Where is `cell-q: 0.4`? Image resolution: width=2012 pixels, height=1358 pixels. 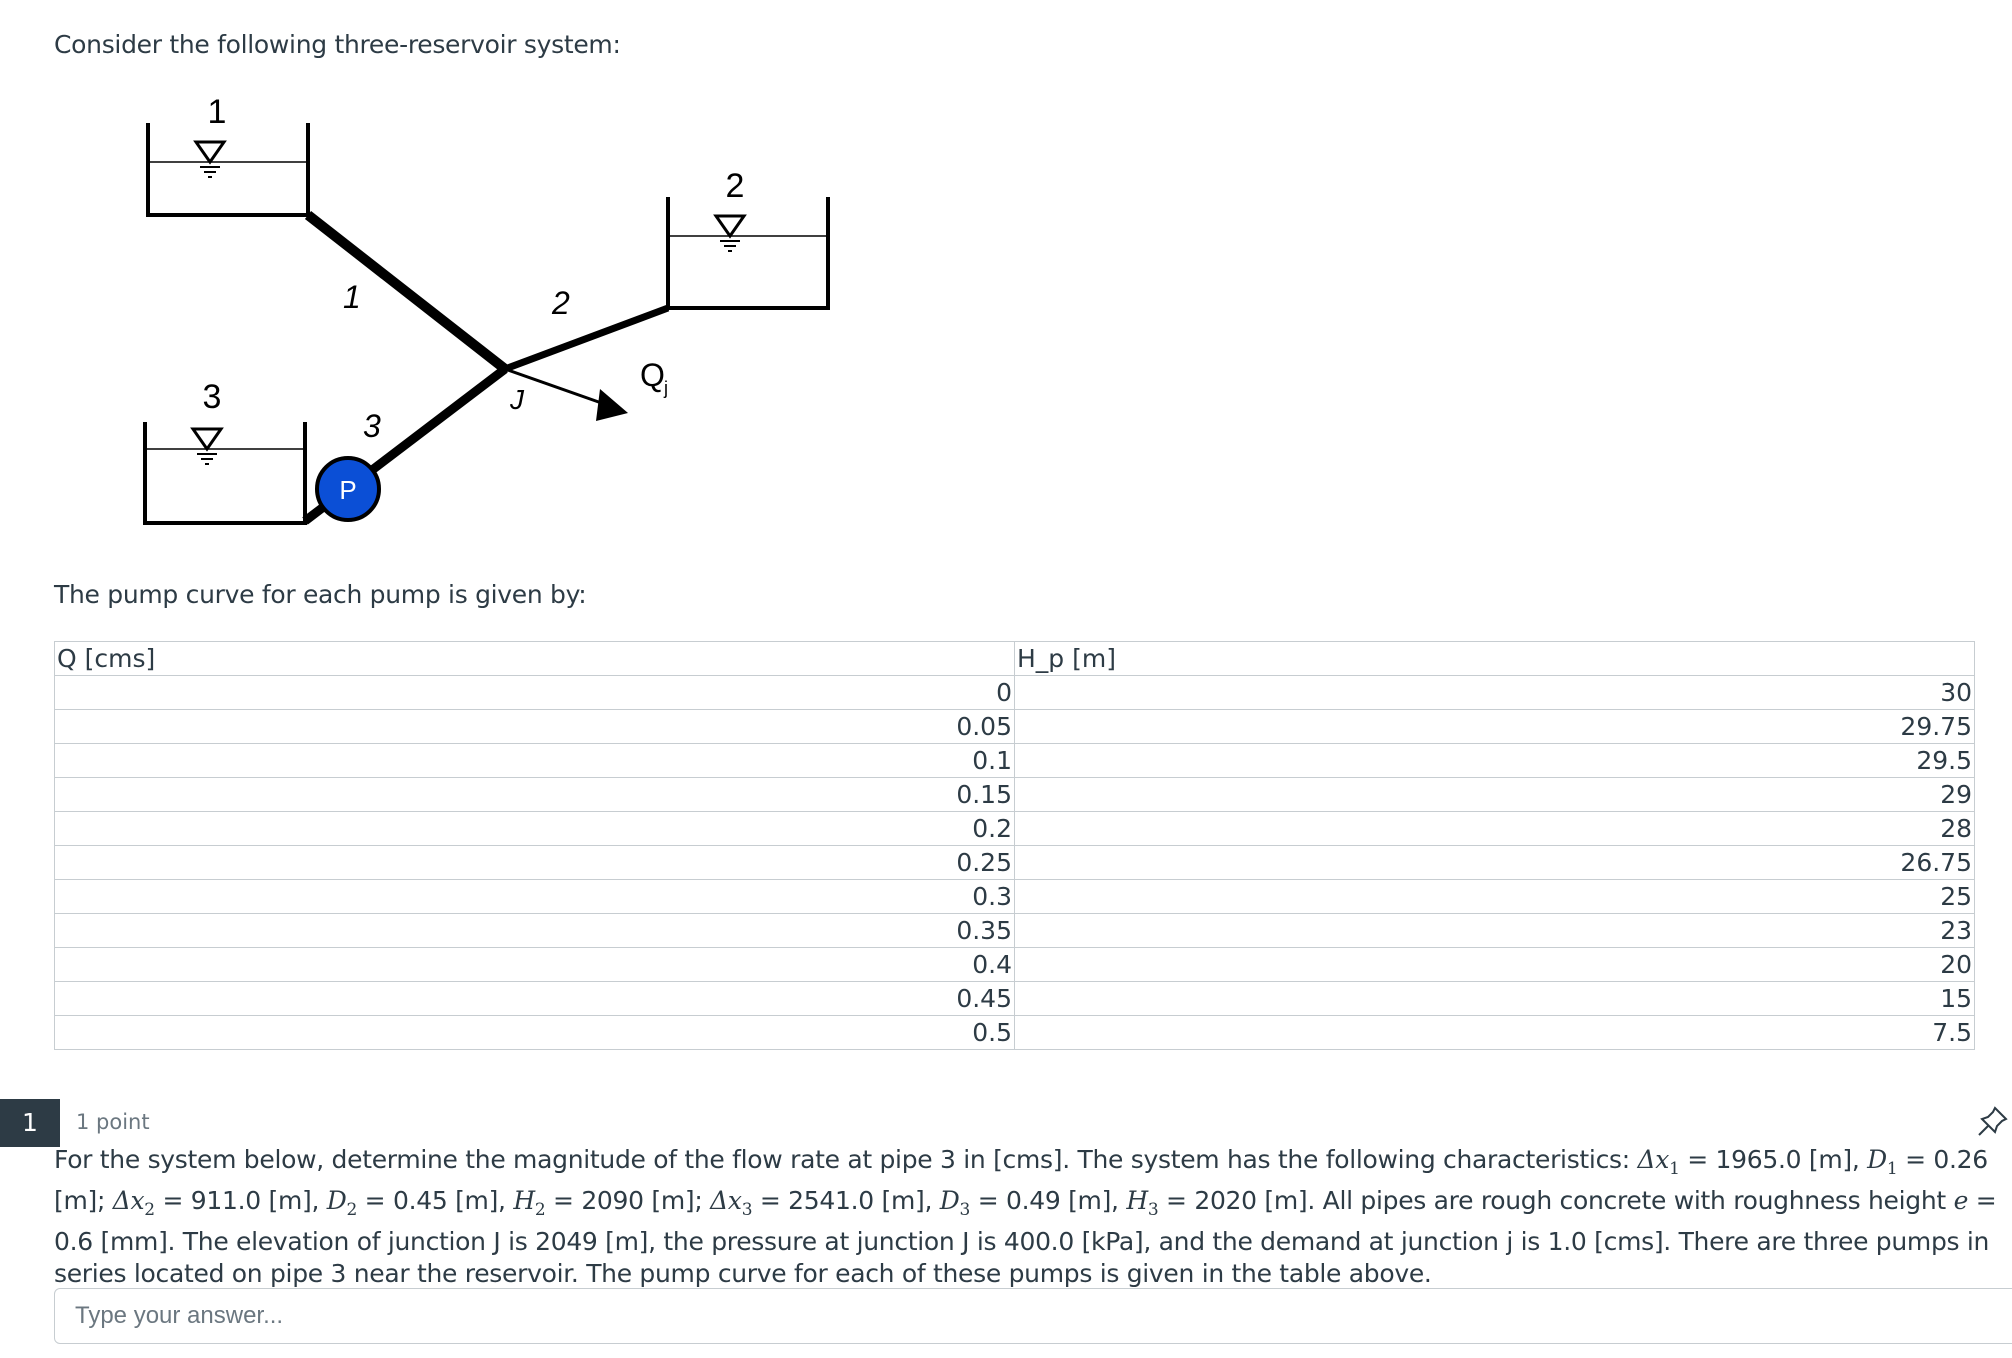 cell-q: 0.4 is located at coordinates (534, 964).